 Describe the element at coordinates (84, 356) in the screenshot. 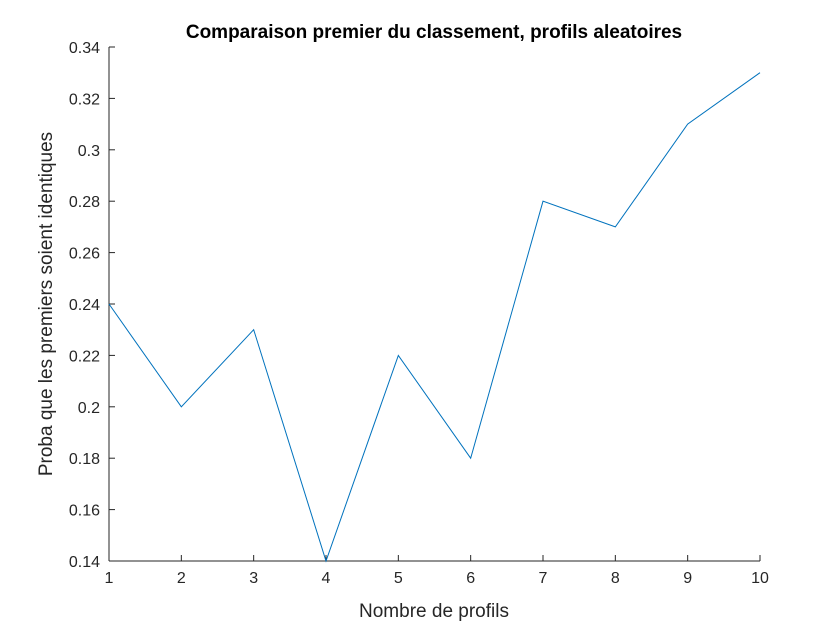

I see `y-tick-label: 0.22` at that location.